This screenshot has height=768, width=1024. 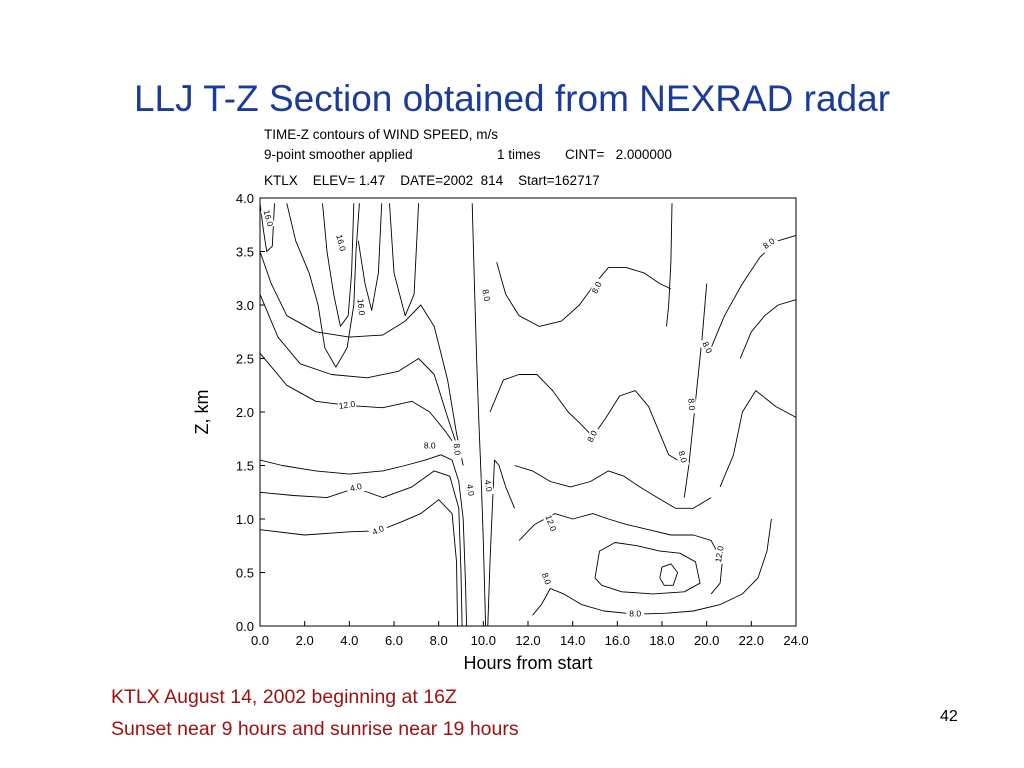 What do you see at coordinates (349, 640) in the screenshot?
I see `x-tick-label: 4.0` at bounding box center [349, 640].